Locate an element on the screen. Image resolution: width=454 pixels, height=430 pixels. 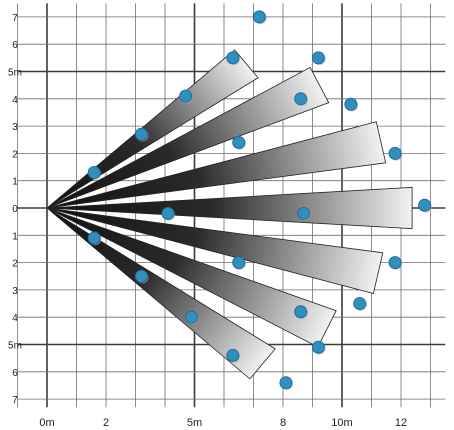
y-axis-labels: 7 6 5m 4 3 2 1 0 1 2 3 4 5m 6 7 is located at coordinates (15, 209).